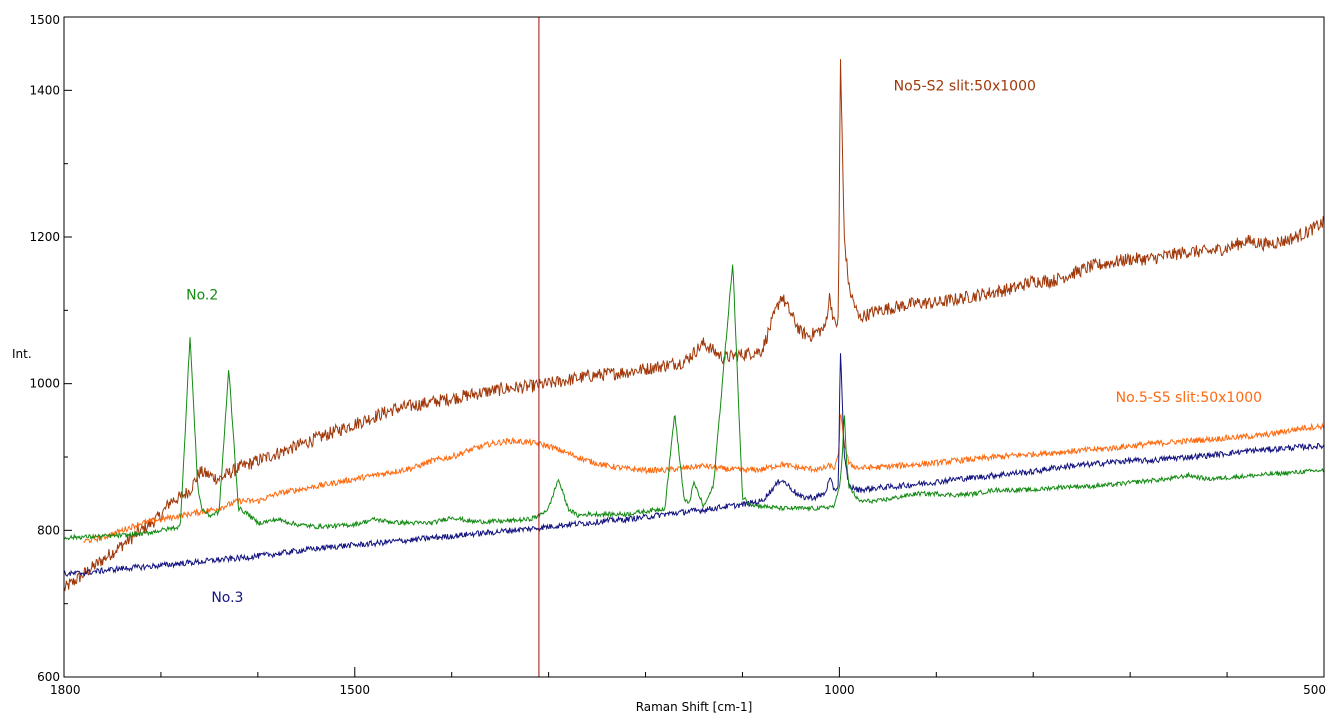 The image size is (1342, 717). Describe the element at coordinates (227, 598) in the screenshot. I see `series-label: No.3` at that location.